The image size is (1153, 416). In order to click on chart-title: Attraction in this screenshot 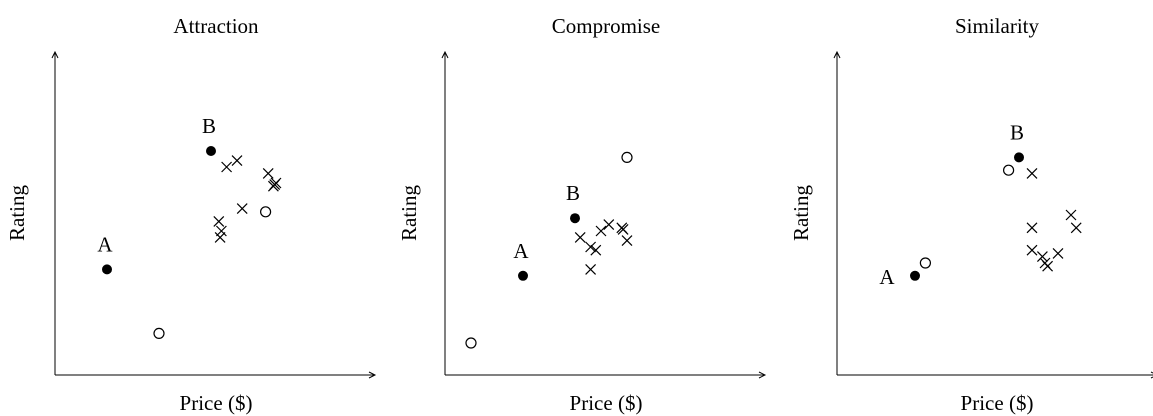, I will do `click(216, 26)`.